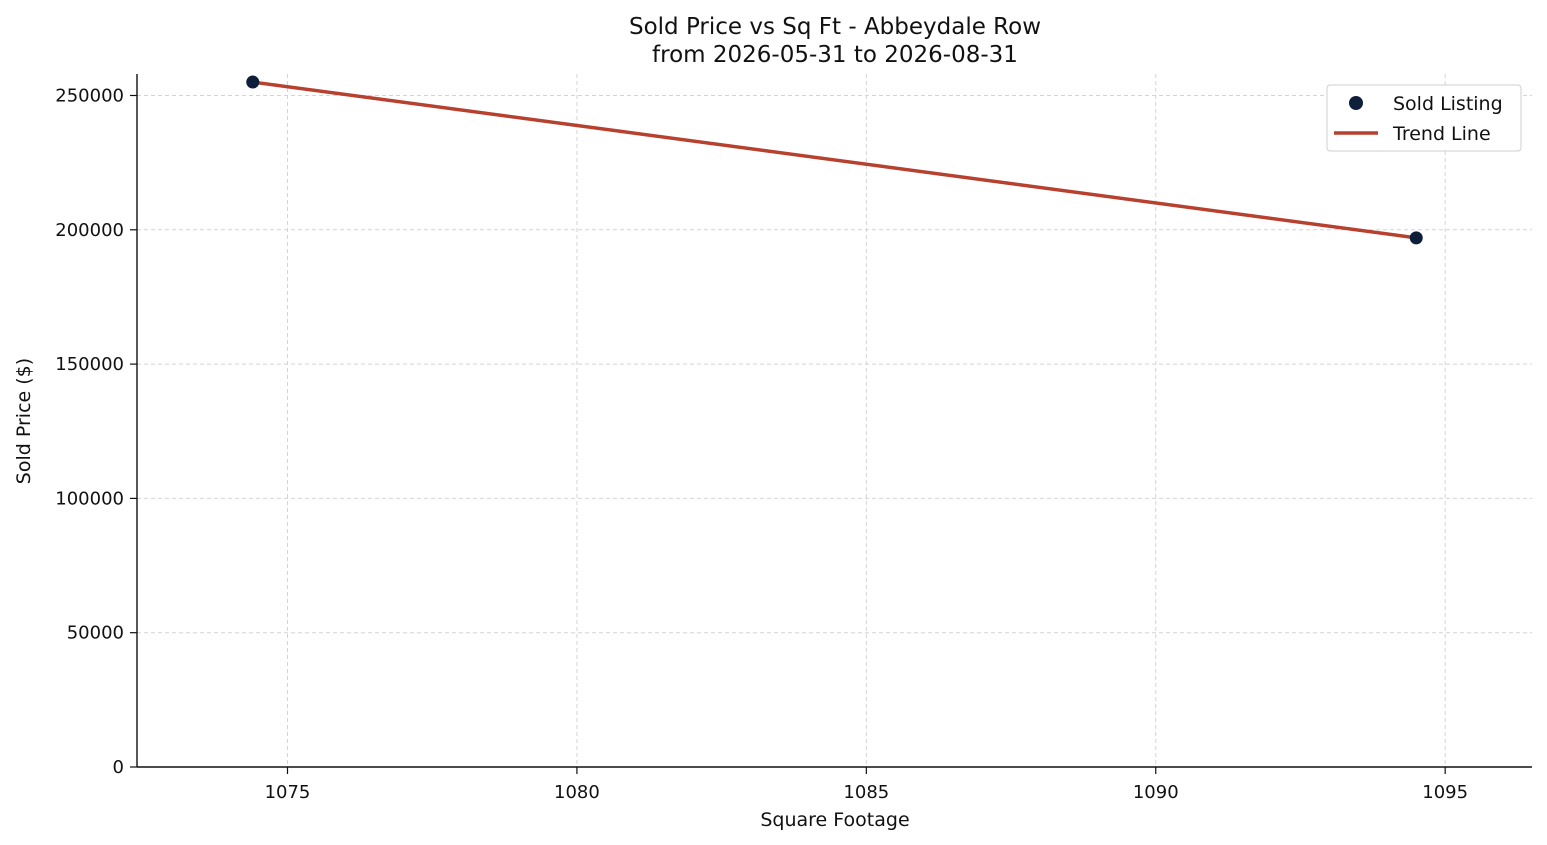 This screenshot has height=845, width=1547. Describe the element at coordinates (866, 792) in the screenshot. I see `x-tick-label: 1085` at that location.